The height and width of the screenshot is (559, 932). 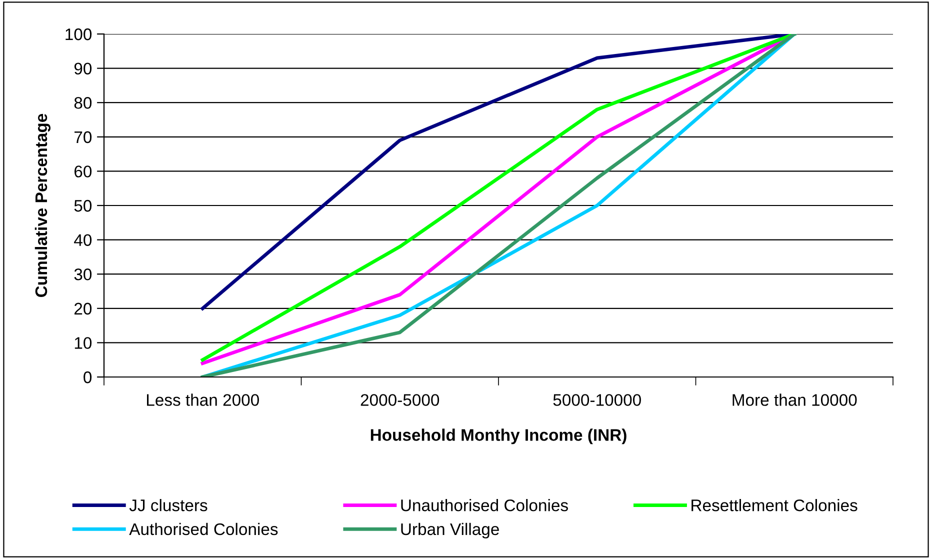 What do you see at coordinates (168, 505) in the screenshot?
I see `legend-label: JJ clusters` at bounding box center [168, 505].